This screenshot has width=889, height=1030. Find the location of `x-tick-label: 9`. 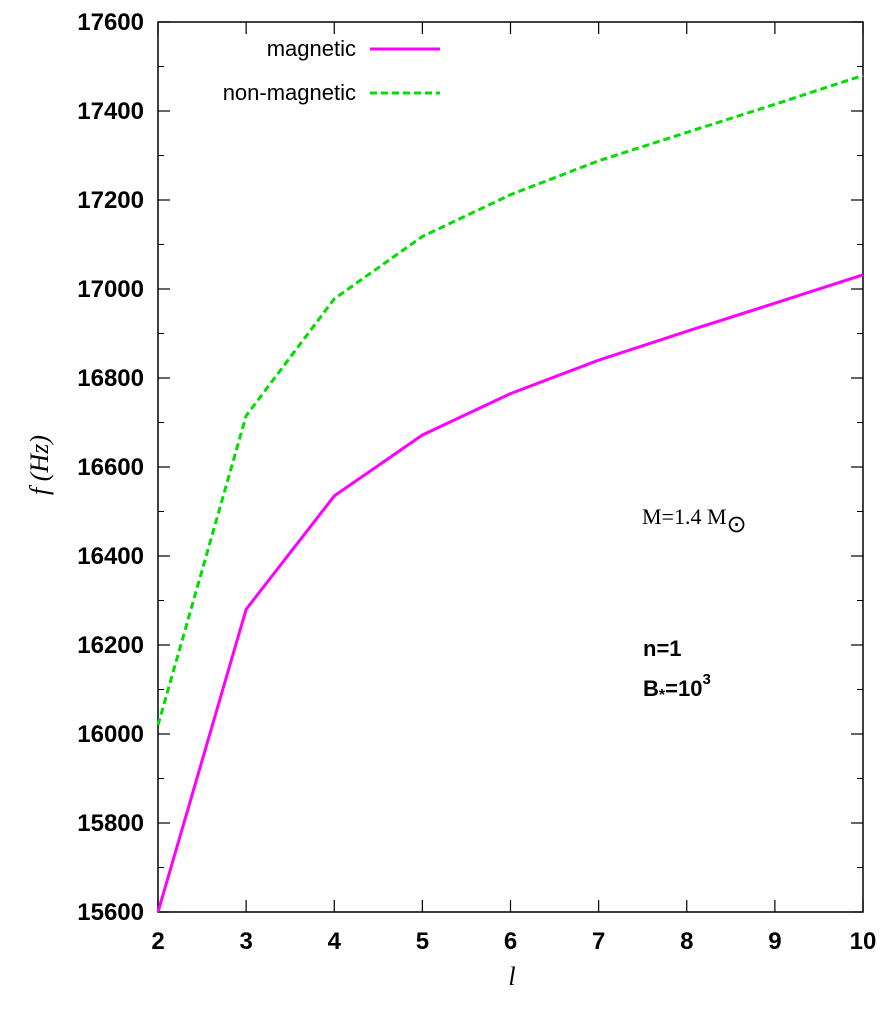

x-tick-label: 9 is located at coordinates (774, 941).